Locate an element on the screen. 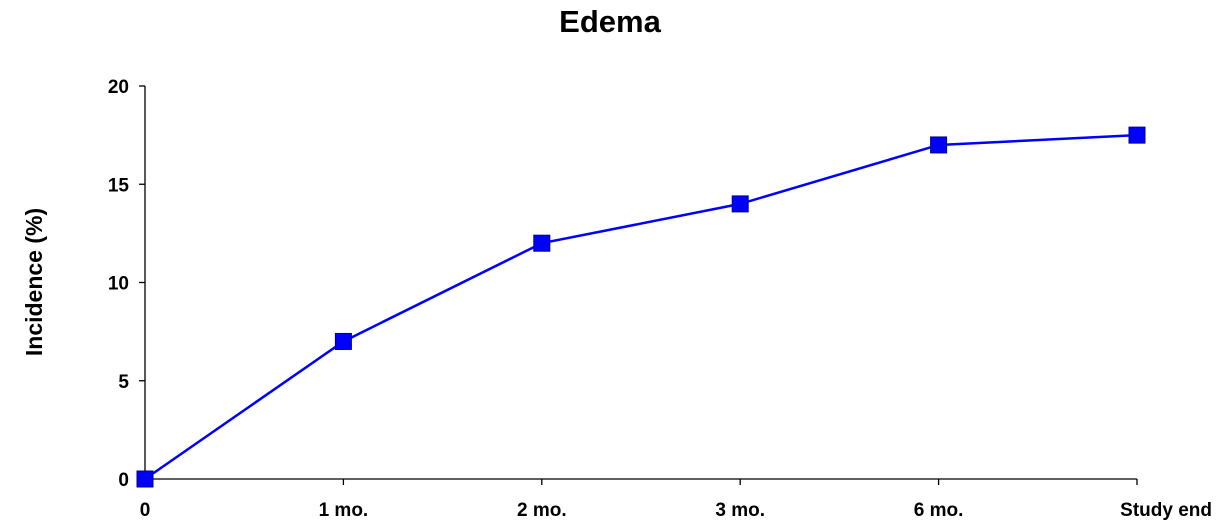 This screenshot has width=1218, height=523. y-tick-label: 15 is located at coordinates (119, 185).